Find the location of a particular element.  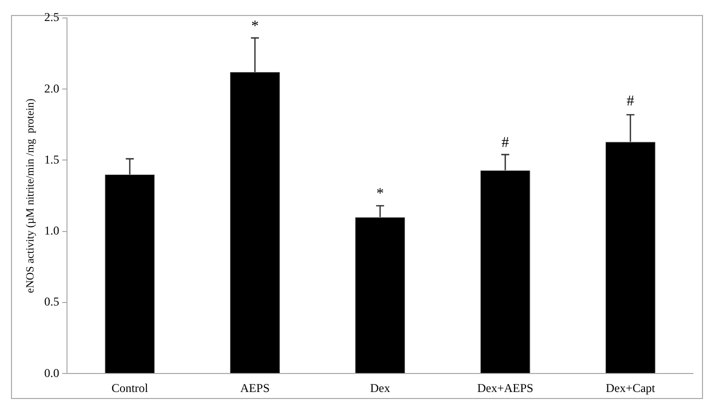

x-tick-label: Dex+Capt is located at coordinates (631, 387).